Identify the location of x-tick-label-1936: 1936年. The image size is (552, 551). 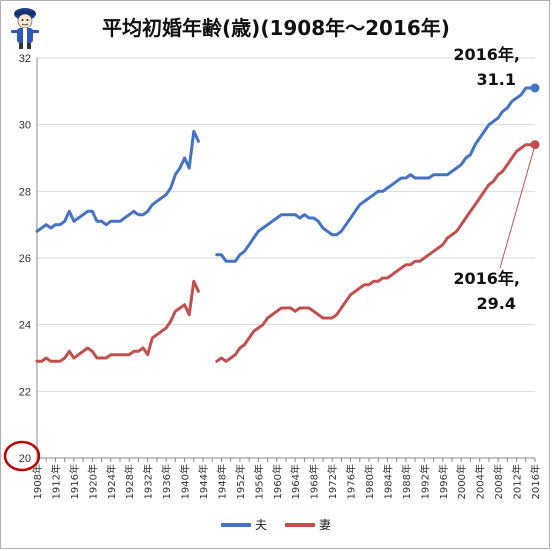
(166, 481).